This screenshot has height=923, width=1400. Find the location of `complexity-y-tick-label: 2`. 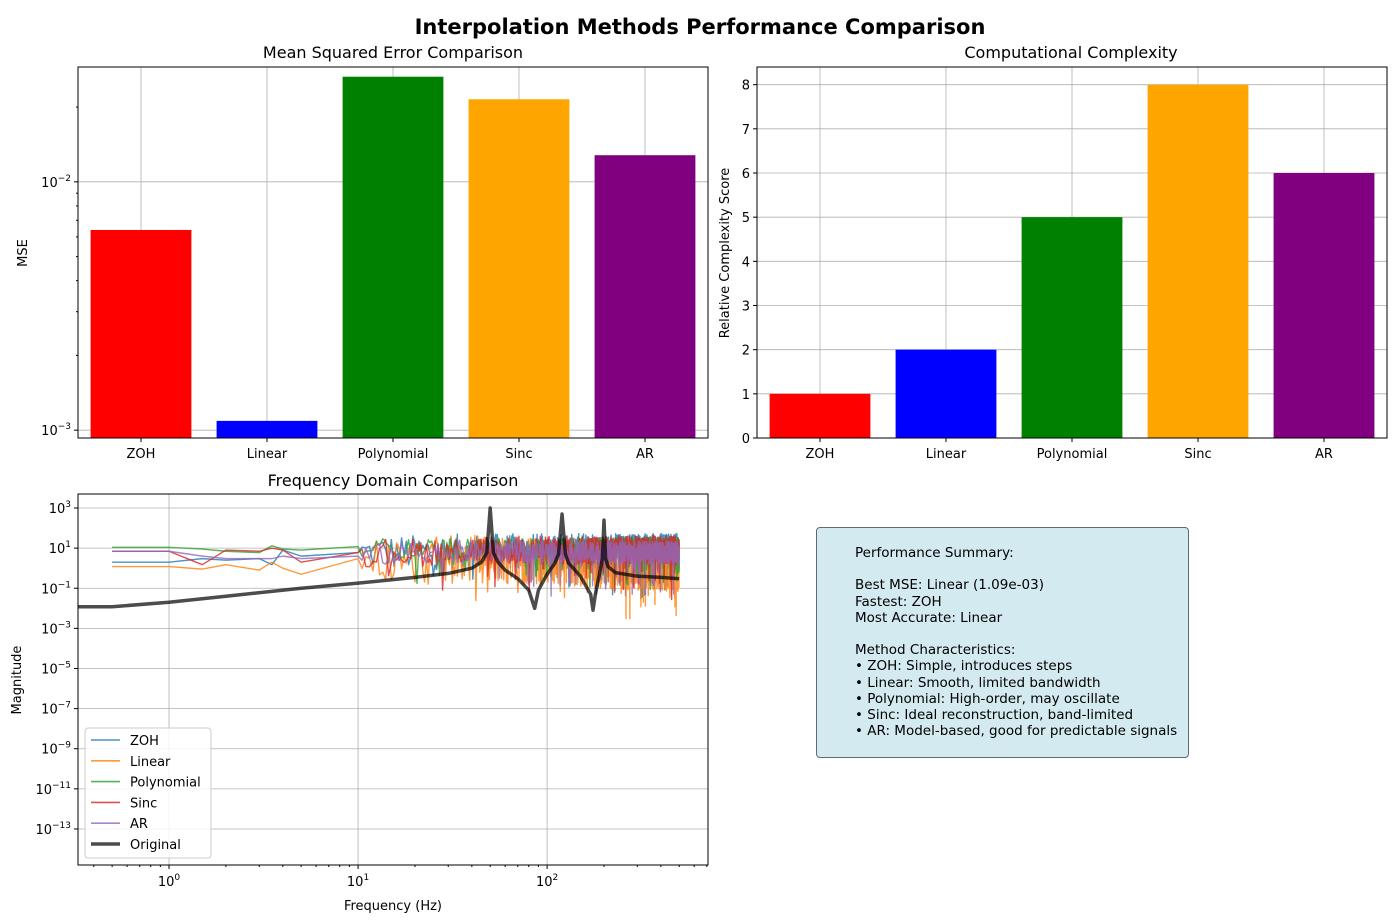

complexity-y-tick-label: 2 is located at coordinates (746, 351).